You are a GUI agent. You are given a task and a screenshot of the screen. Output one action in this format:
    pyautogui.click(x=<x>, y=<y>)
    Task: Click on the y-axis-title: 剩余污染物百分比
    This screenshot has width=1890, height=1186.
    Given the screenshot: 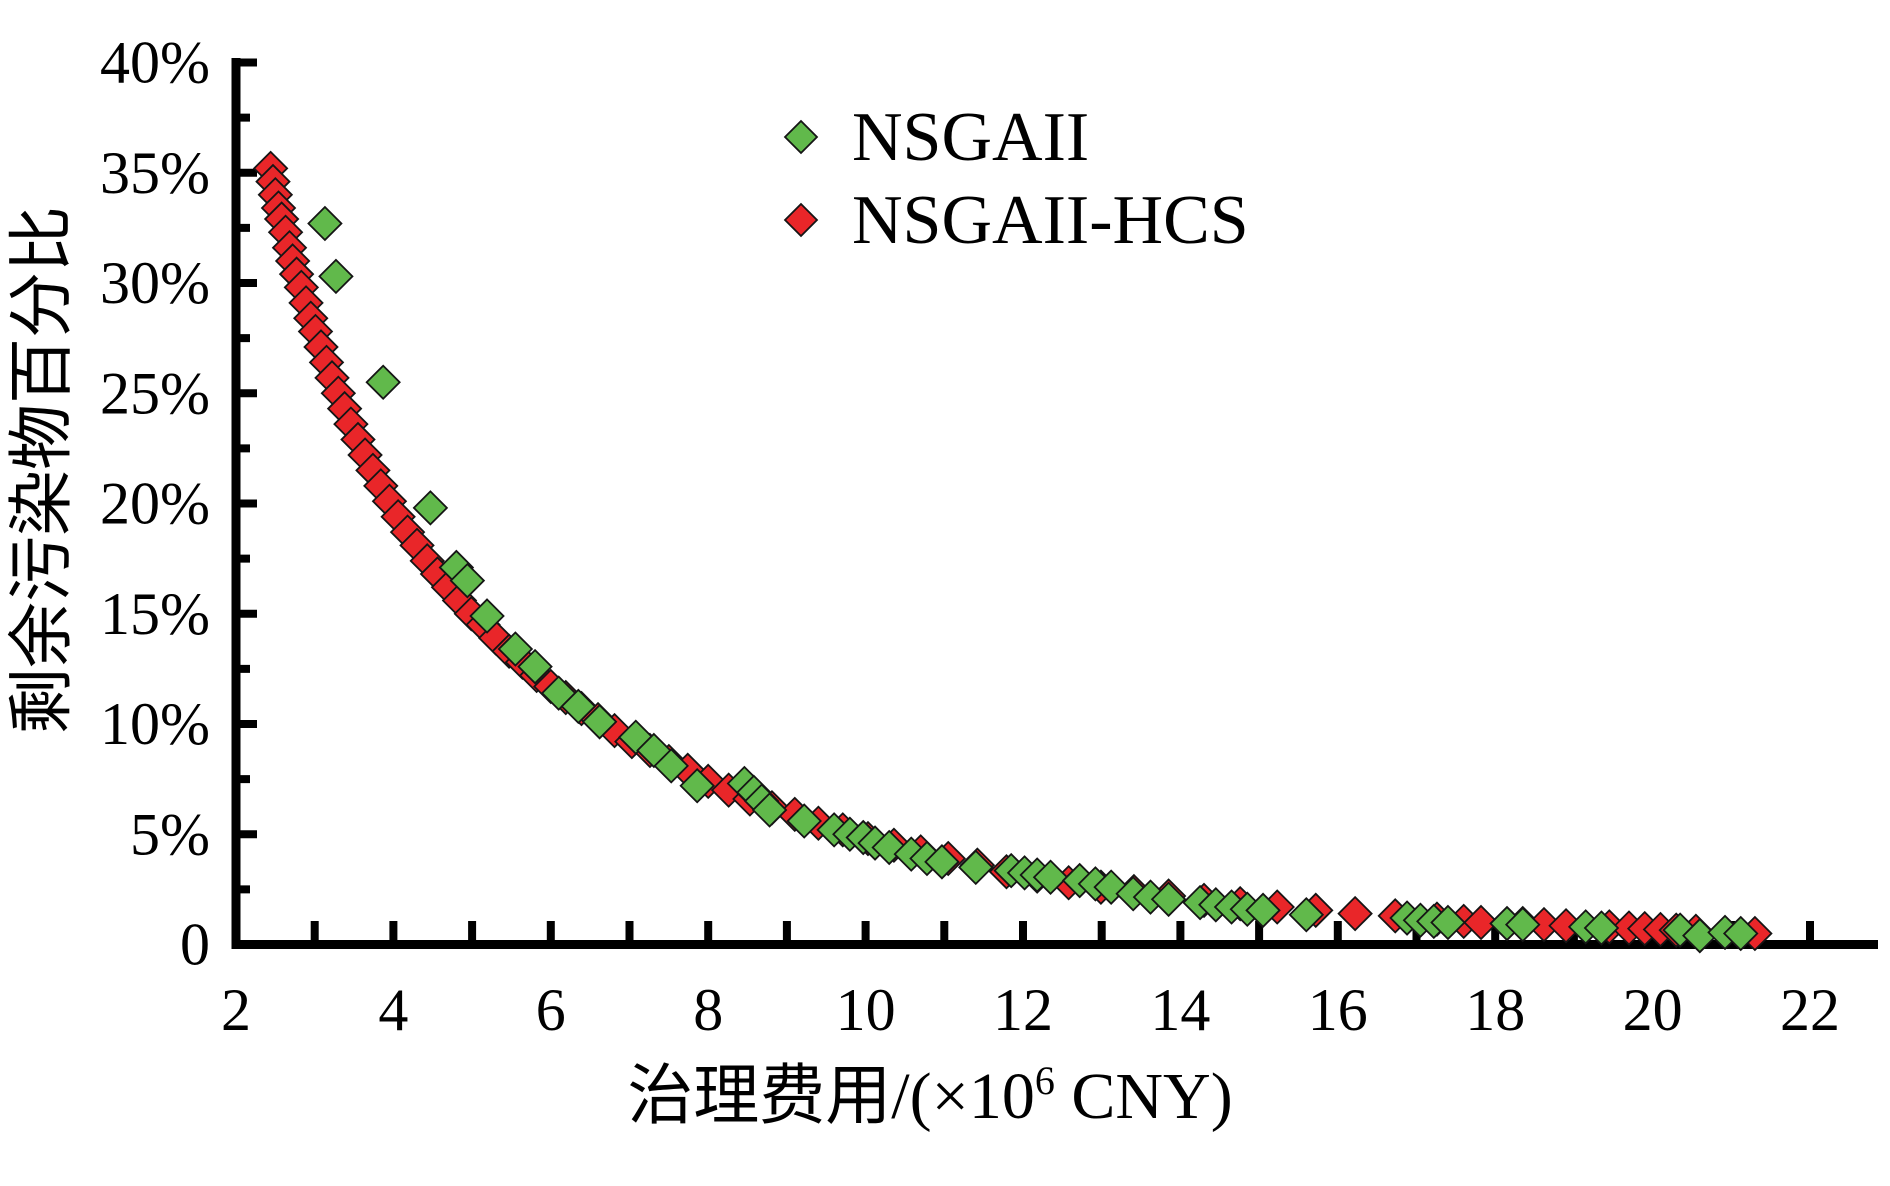 What is the action you would take?
    pyautogui.click(x=42, y=470)
    